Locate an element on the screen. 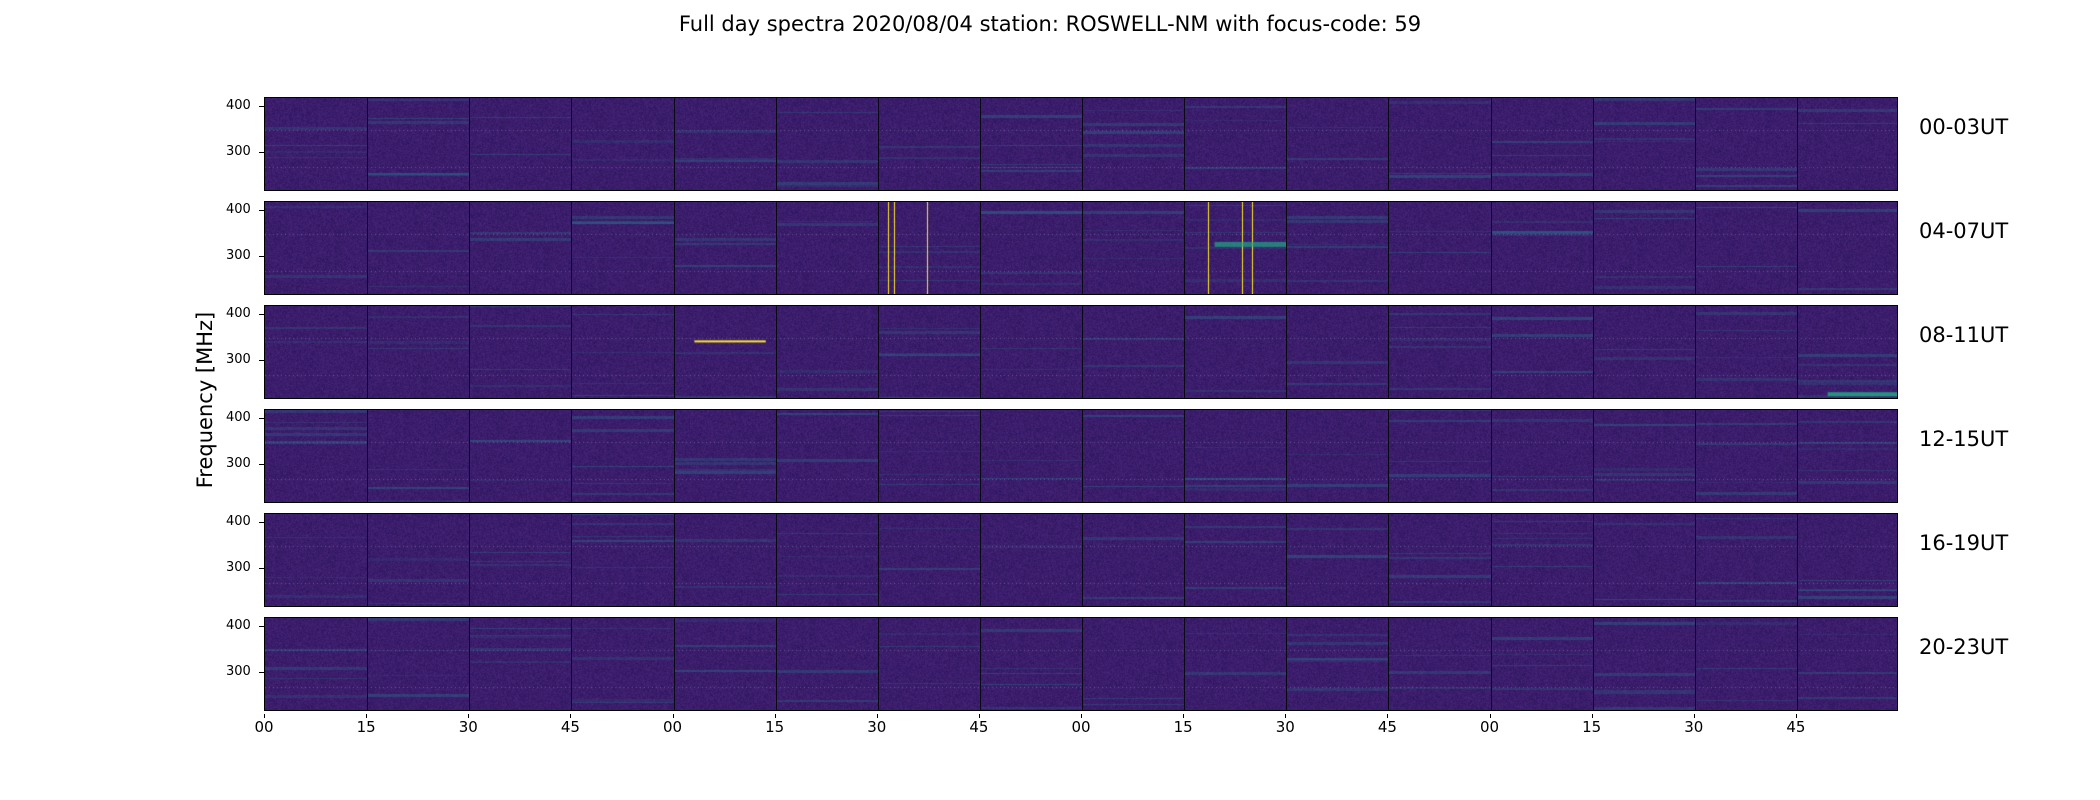 This screenshot has width=2100, height=800. spectra-row-frame is located at coordinates (1081, 144).